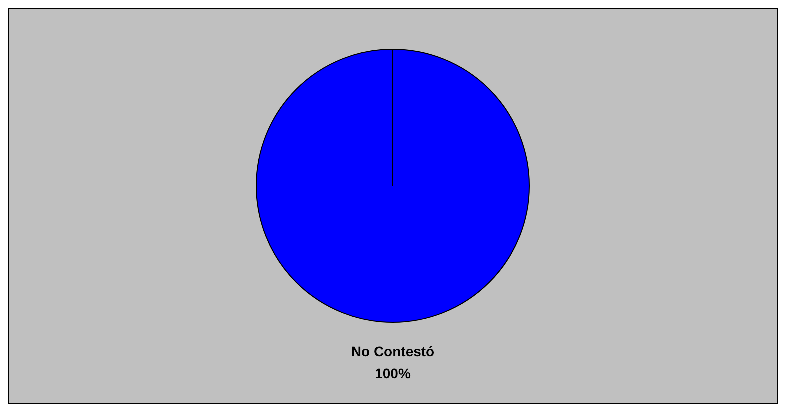  Describe the element at coordinates (393, 373) in the screenshot. I see `data-label: 100%` at that location.